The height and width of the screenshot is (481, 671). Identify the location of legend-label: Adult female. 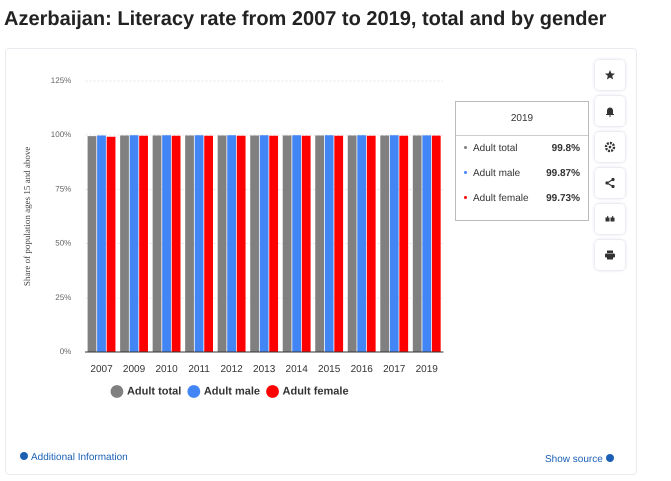
(315, 392).